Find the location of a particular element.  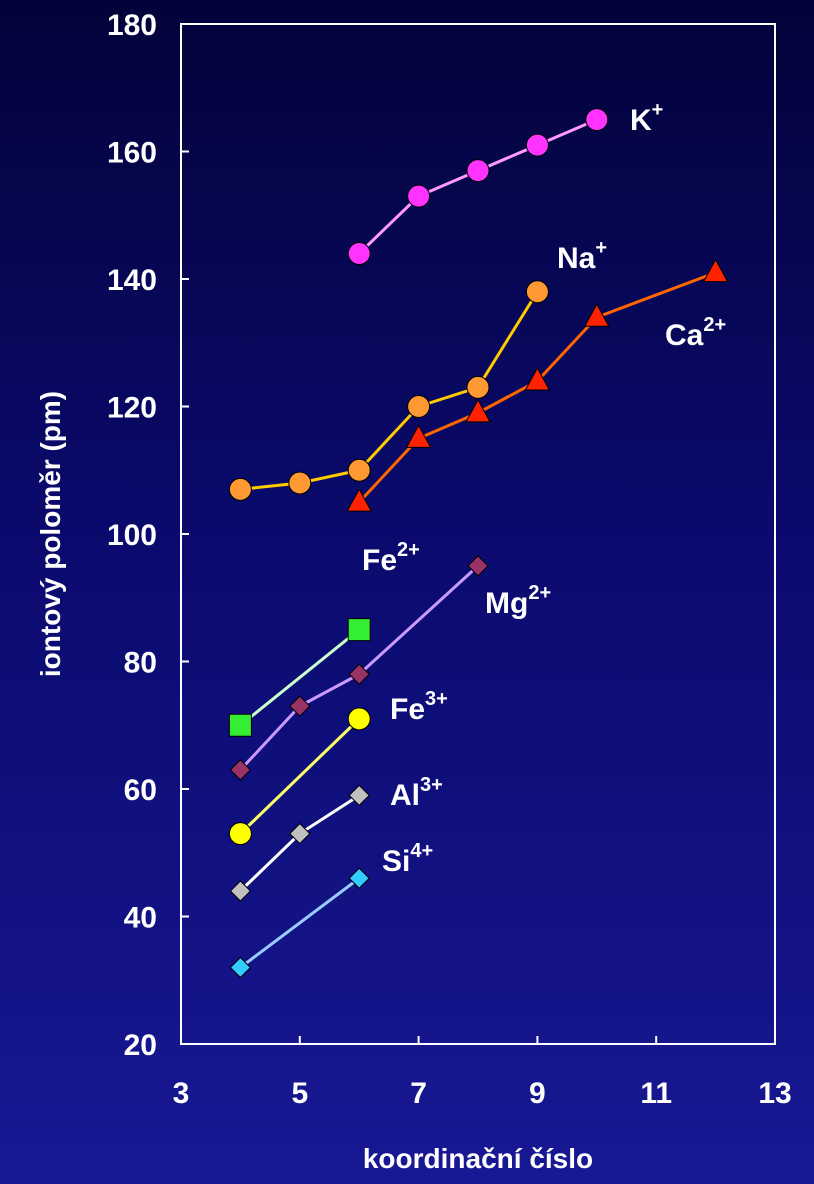

y-axis: 20 40 60 80 100 120 140 160 180 is located at coordinates (148, 535).